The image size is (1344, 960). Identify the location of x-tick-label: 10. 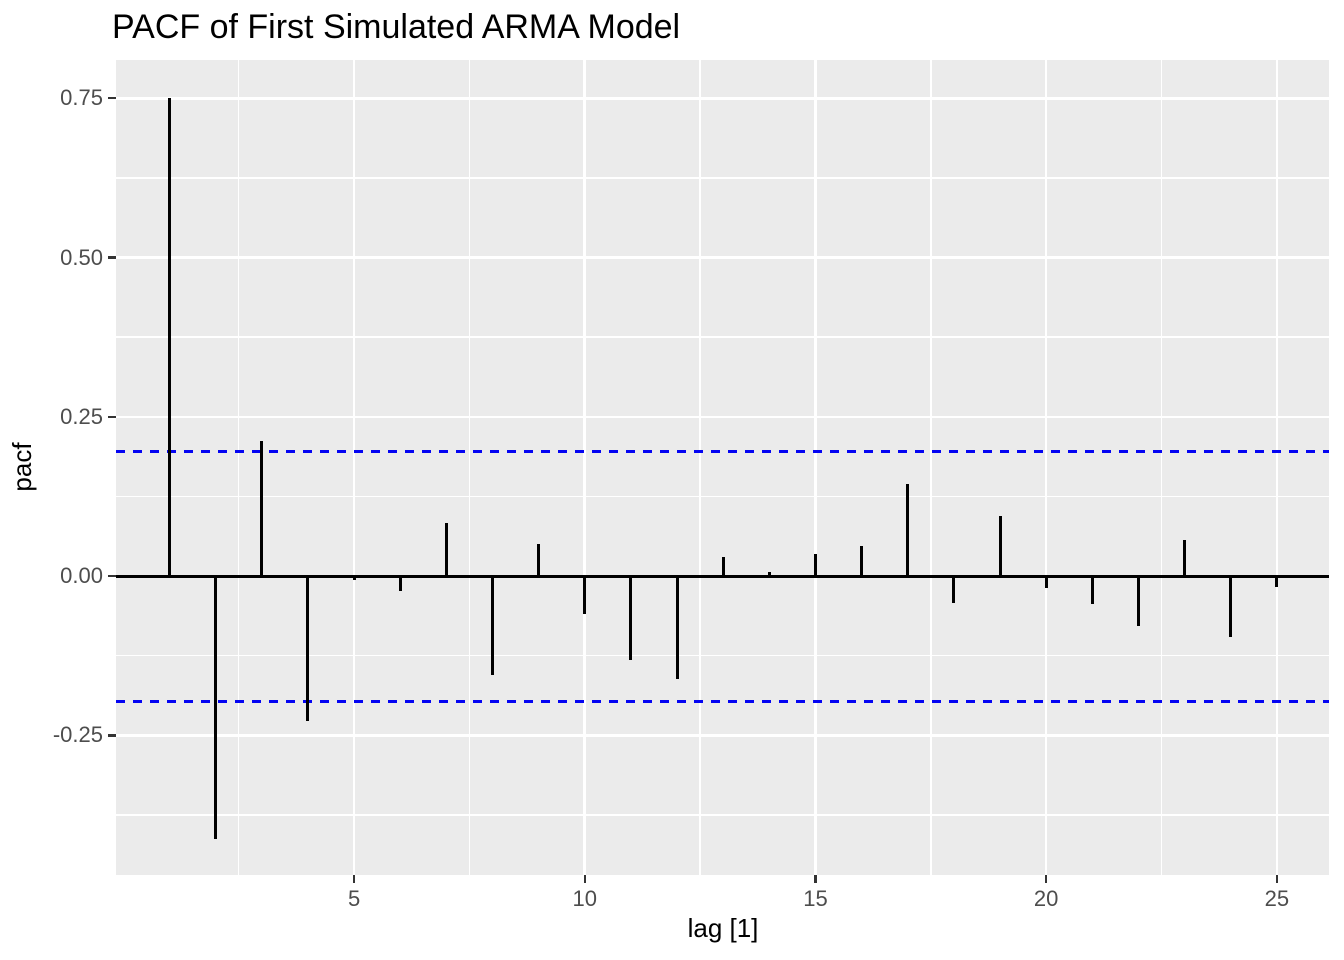
(584, 898).